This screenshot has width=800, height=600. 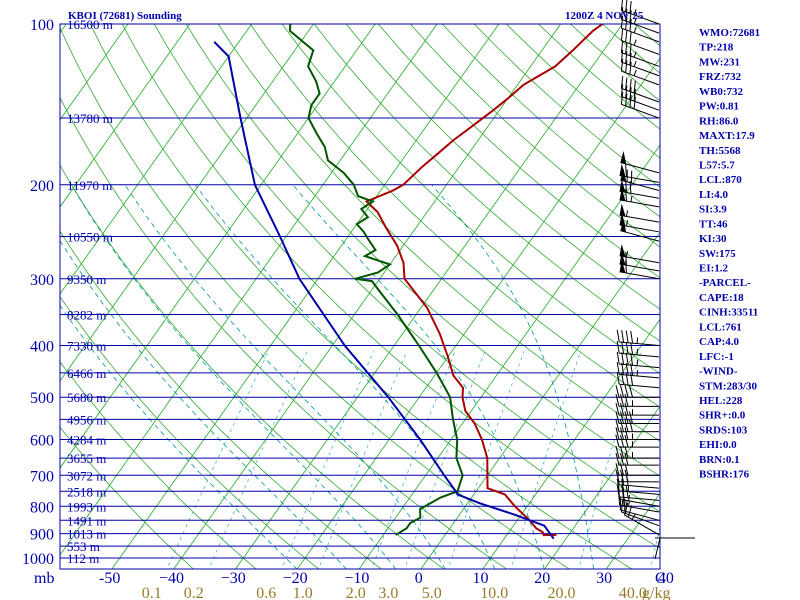 I want to click on pressure-tick-labels: 100 200 300 400 500 600 700 800 900 1000, so click(x=38, y=292).